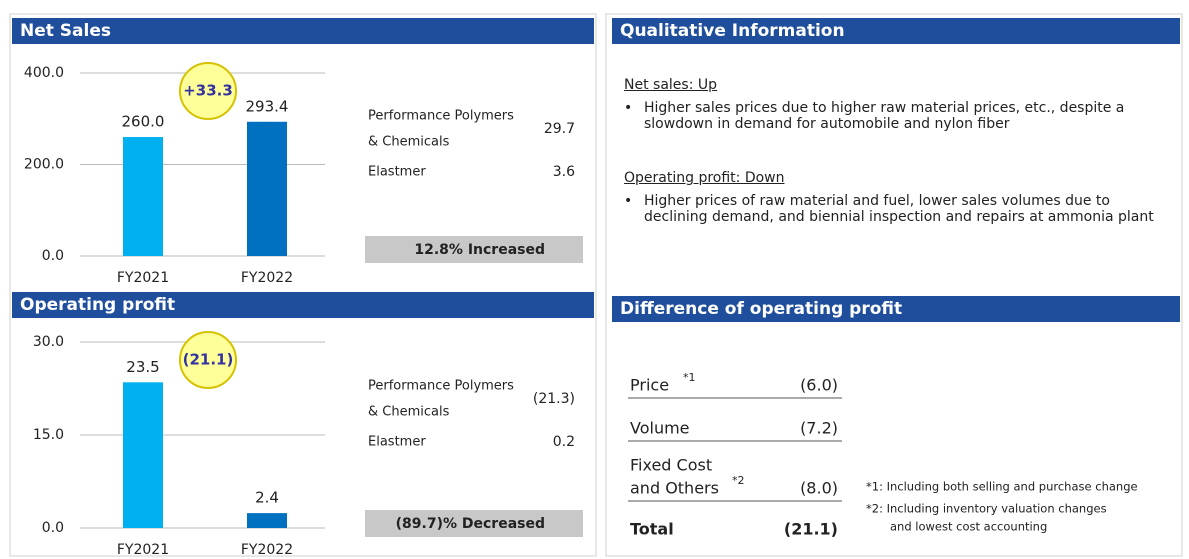 The height and width of the screenshot is (559, 1189). What do you see at coordinates (819, 428) in the screenshot?
I see `row-value: (7.2)` at bounding box center [819, 428].